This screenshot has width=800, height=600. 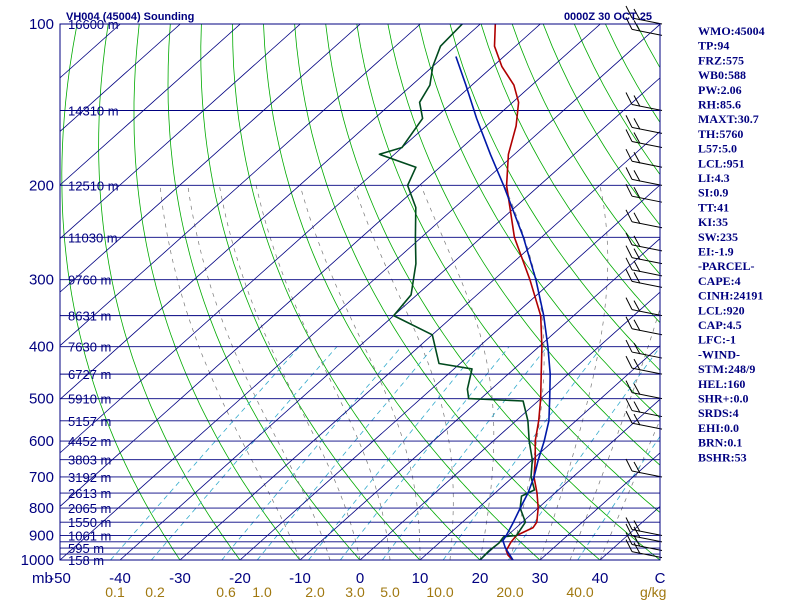 I want to click on height-label: 7630 m, so click(x=89, y=347).